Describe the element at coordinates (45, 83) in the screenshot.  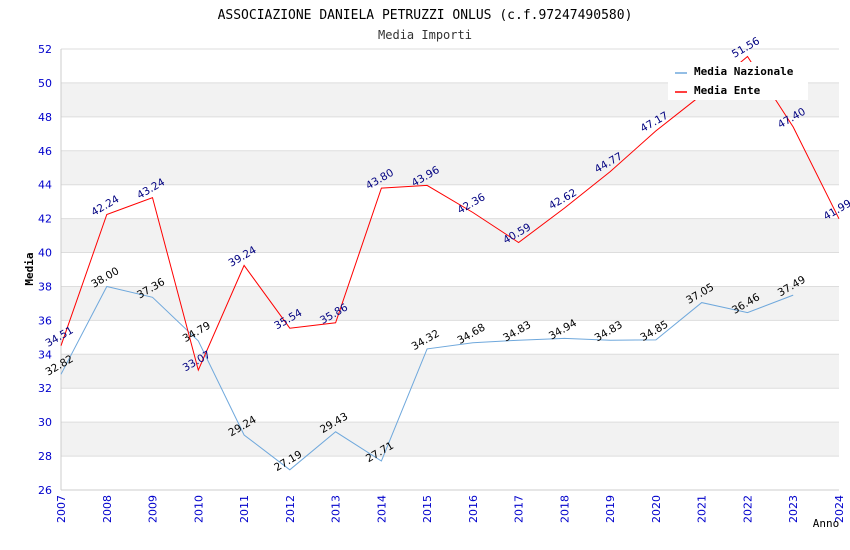
I see `y-tick-label: 50` at that location.